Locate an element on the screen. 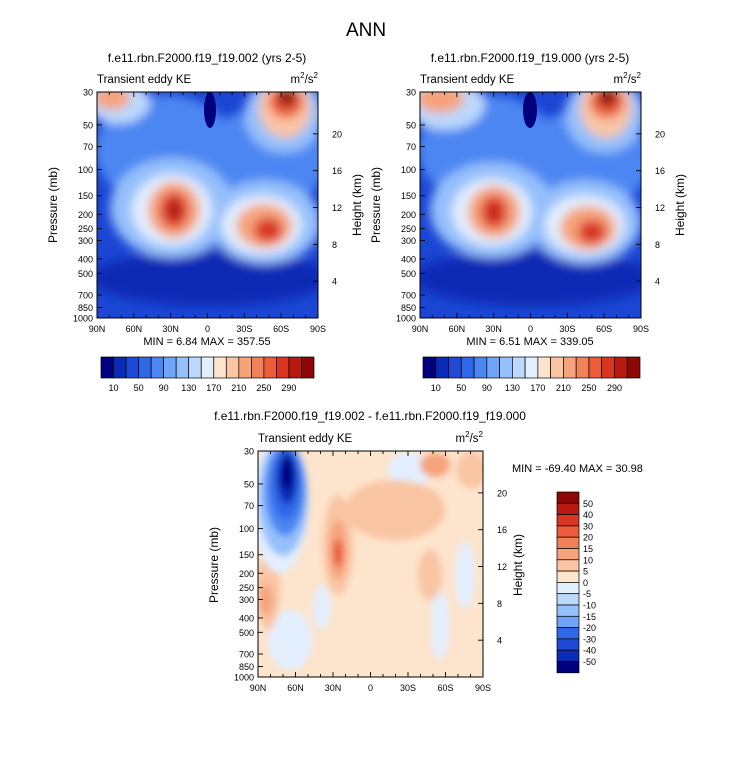 The width and height of the screenshot is (733, 772). colorbar-label: -5 is located at coordinates (587, 594).